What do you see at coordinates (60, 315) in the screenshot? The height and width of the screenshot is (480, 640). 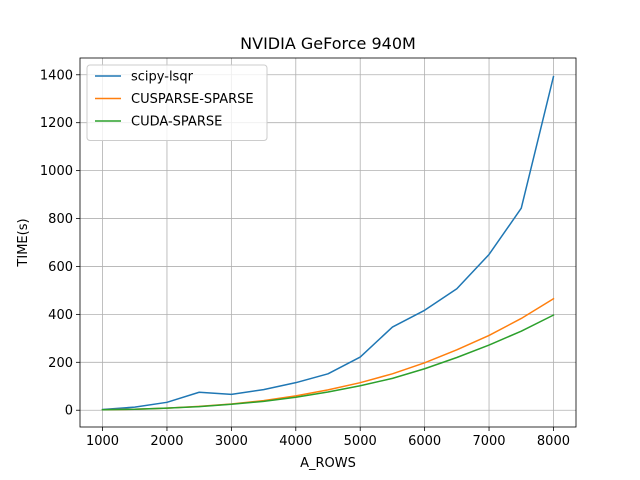 I see `y-tick-label: 400` at bounding box center [60, 315].